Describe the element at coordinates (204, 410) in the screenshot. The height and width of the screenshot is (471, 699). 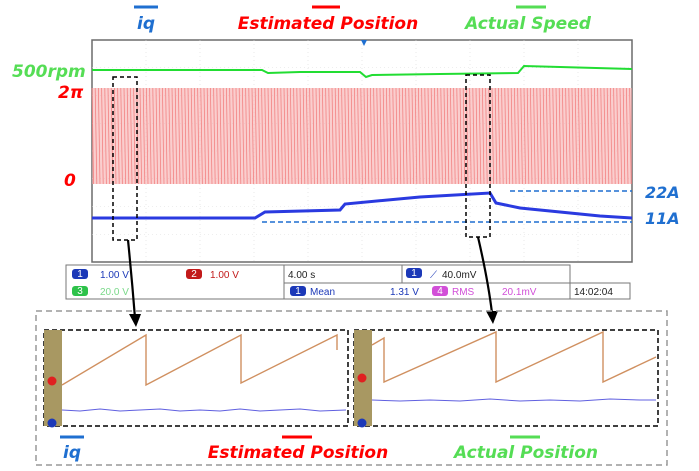
I see `zoom-left-iq` at that location.